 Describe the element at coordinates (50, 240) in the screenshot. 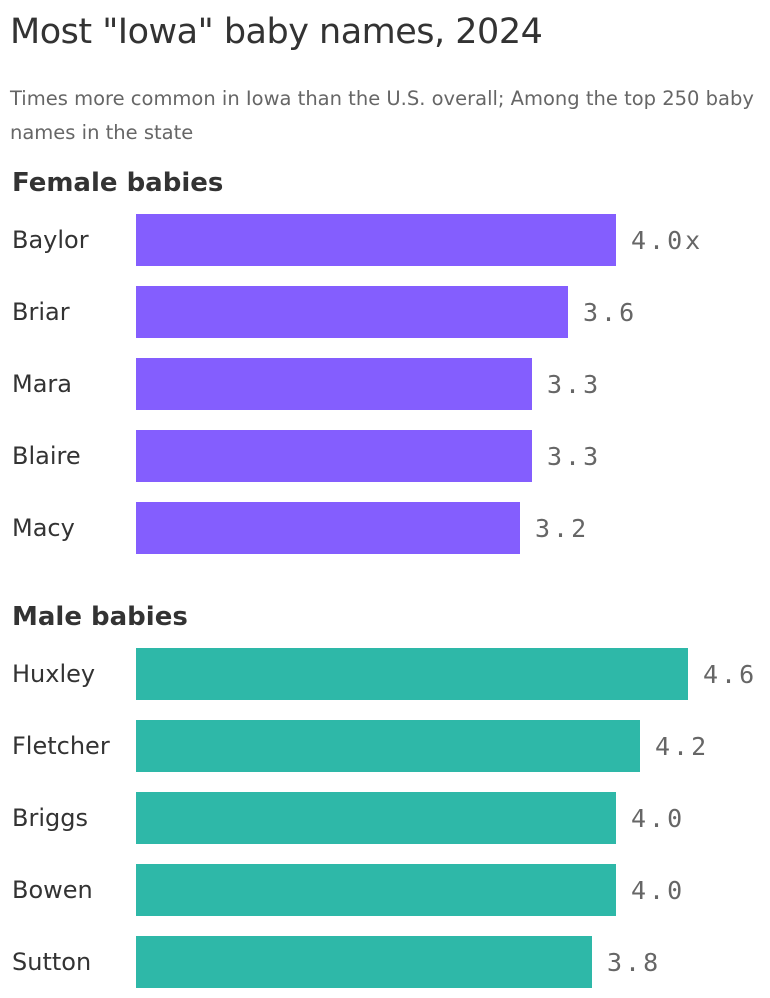

I see `category-label: Baylor` at that location.